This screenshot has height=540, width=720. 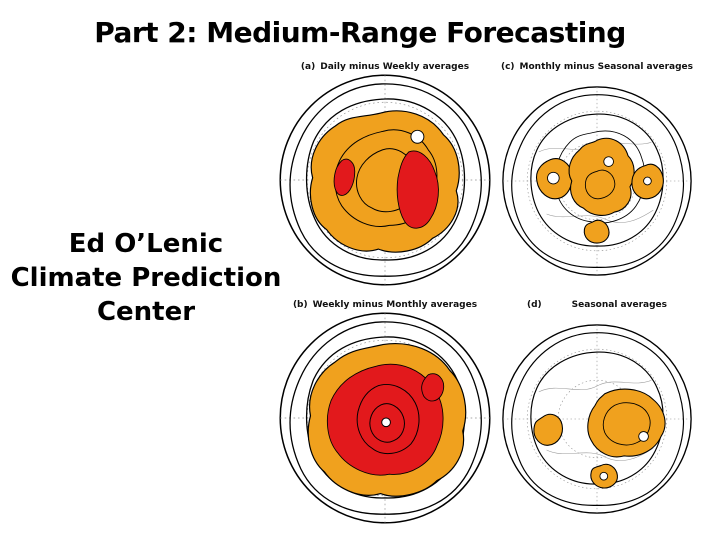 I want to click on coastlines, so click(x=596, y=420).